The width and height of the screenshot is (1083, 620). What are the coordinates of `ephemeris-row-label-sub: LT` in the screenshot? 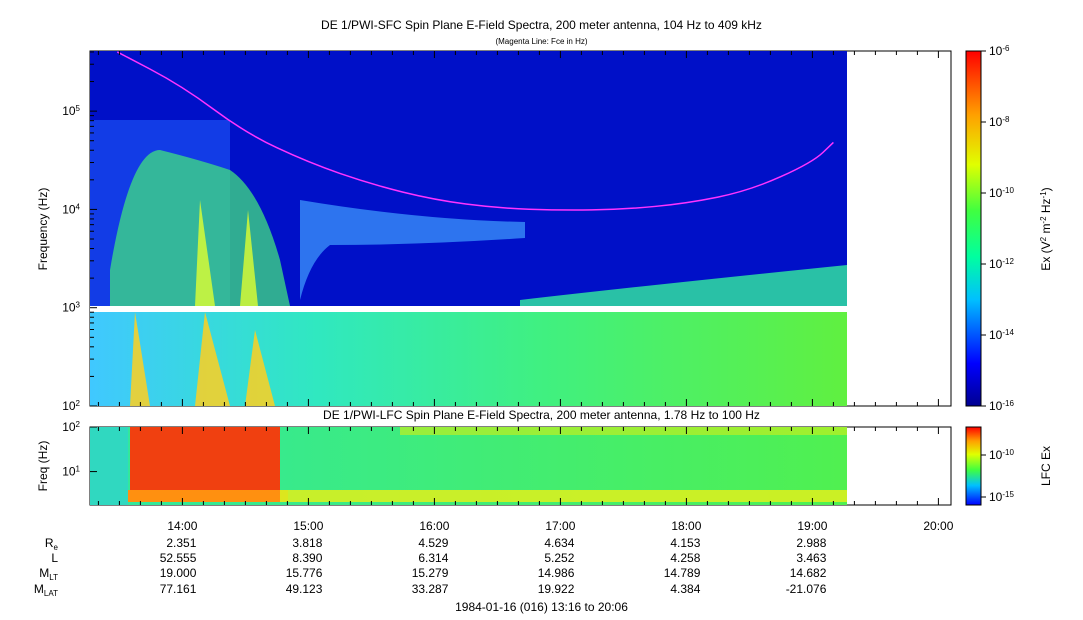 It's located at (53, 577).